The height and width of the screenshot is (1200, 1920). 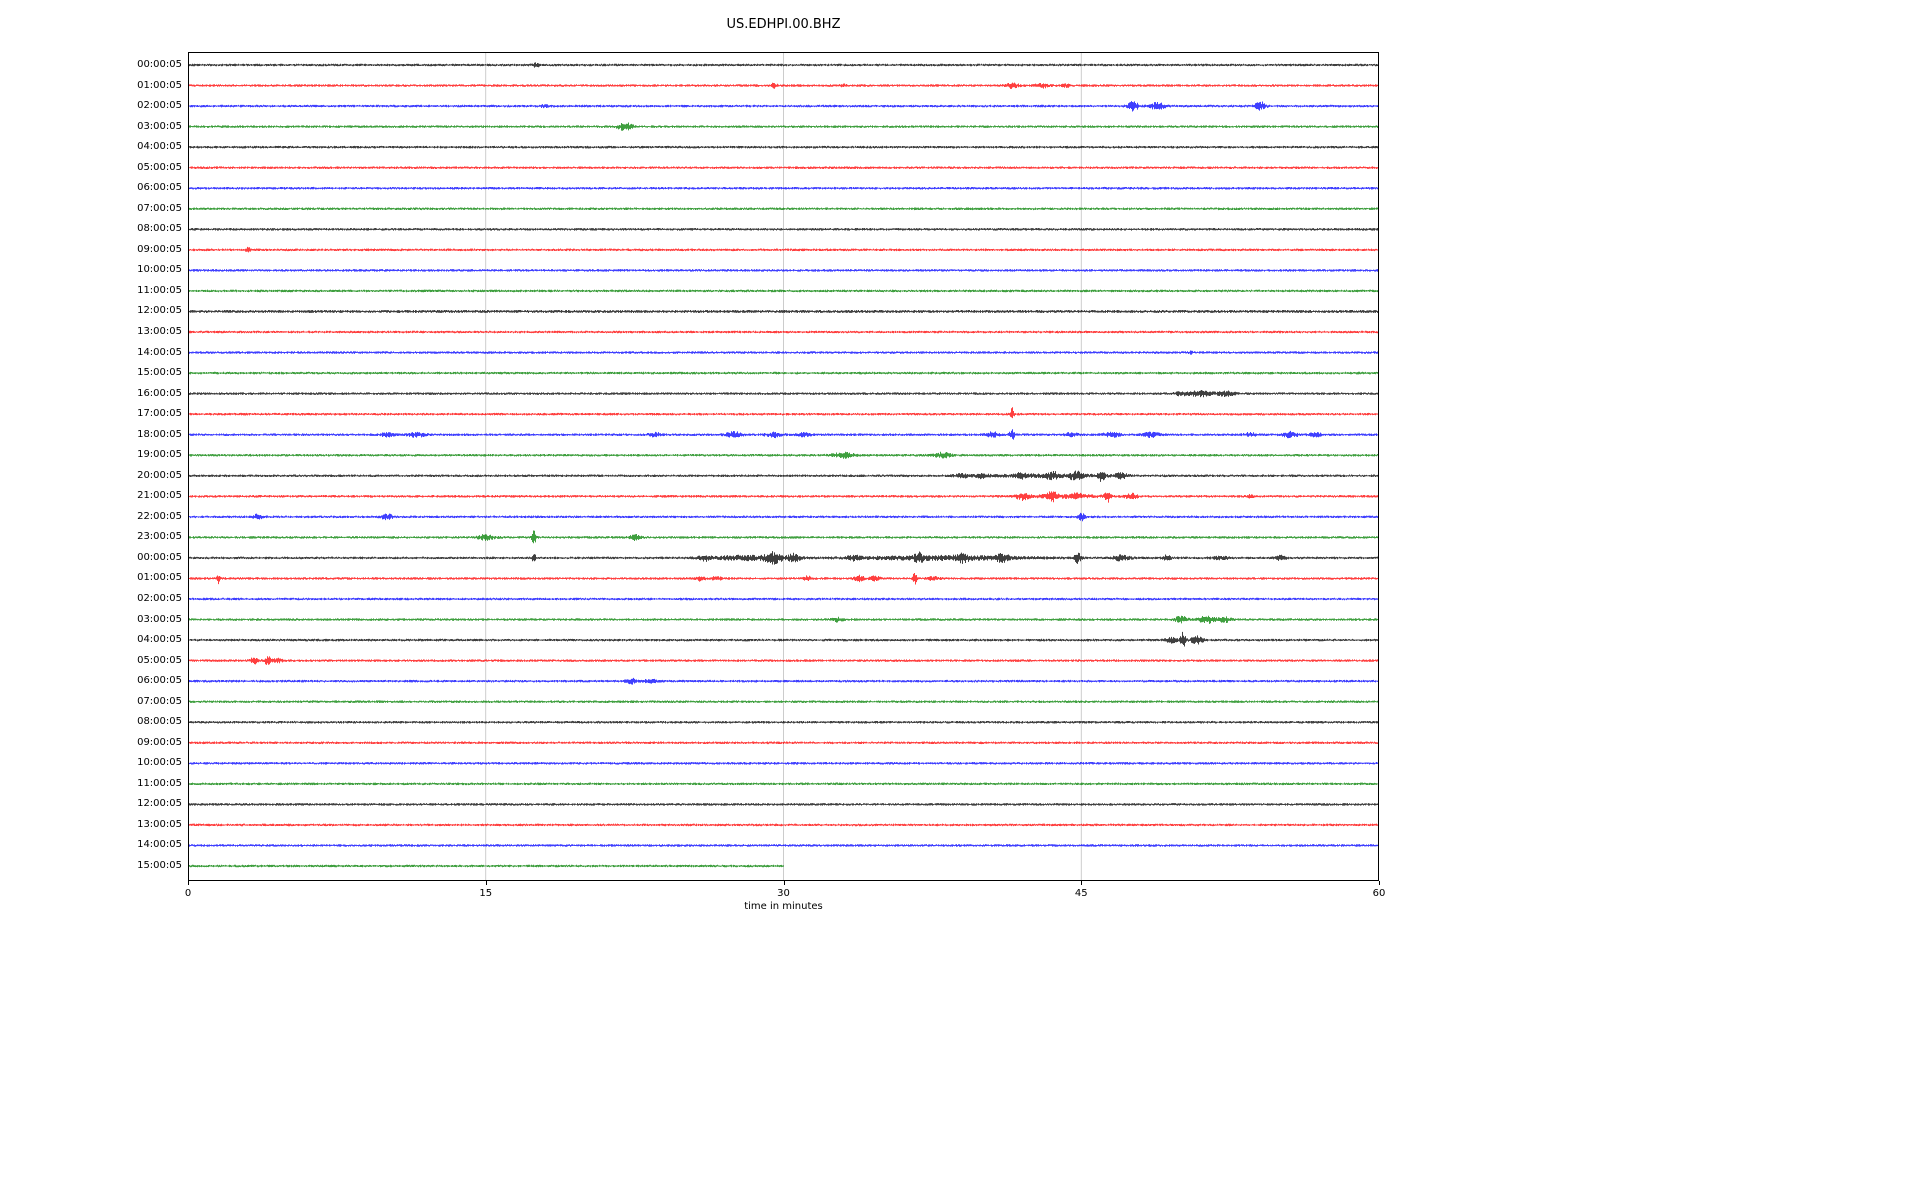 What do you see at coordinates (159, 516) in the screenshot?
I see `y-tick-label: 22:00:05` at bounding box center [159, 516].